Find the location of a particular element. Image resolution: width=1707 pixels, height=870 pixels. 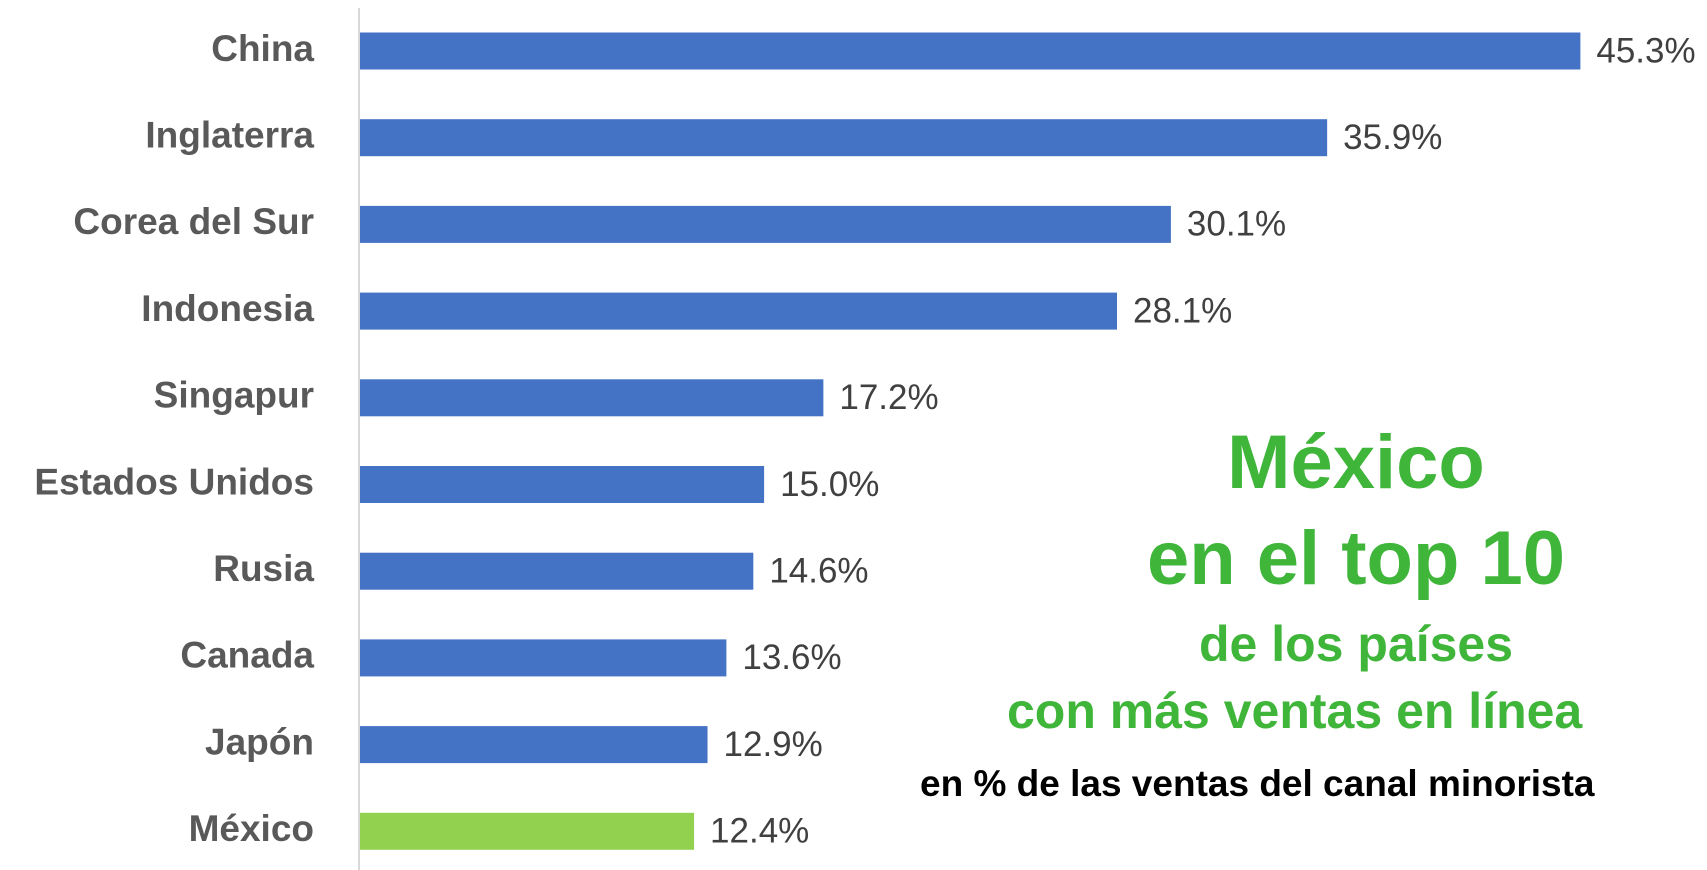

category-label: Singapur is located at coordinates (234, 395).